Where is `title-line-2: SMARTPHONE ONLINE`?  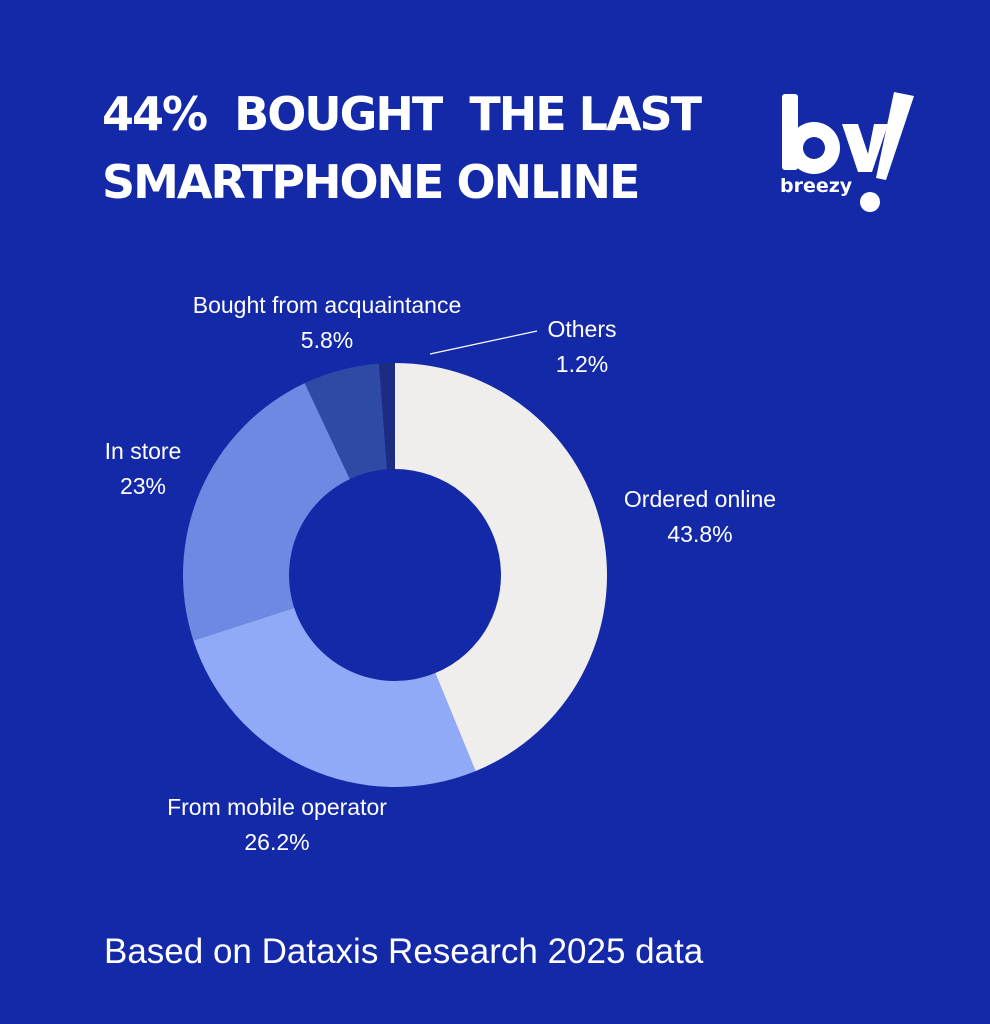
title-line-2: SMARTPHONE ONLINE is located at coordinates (371, 182).